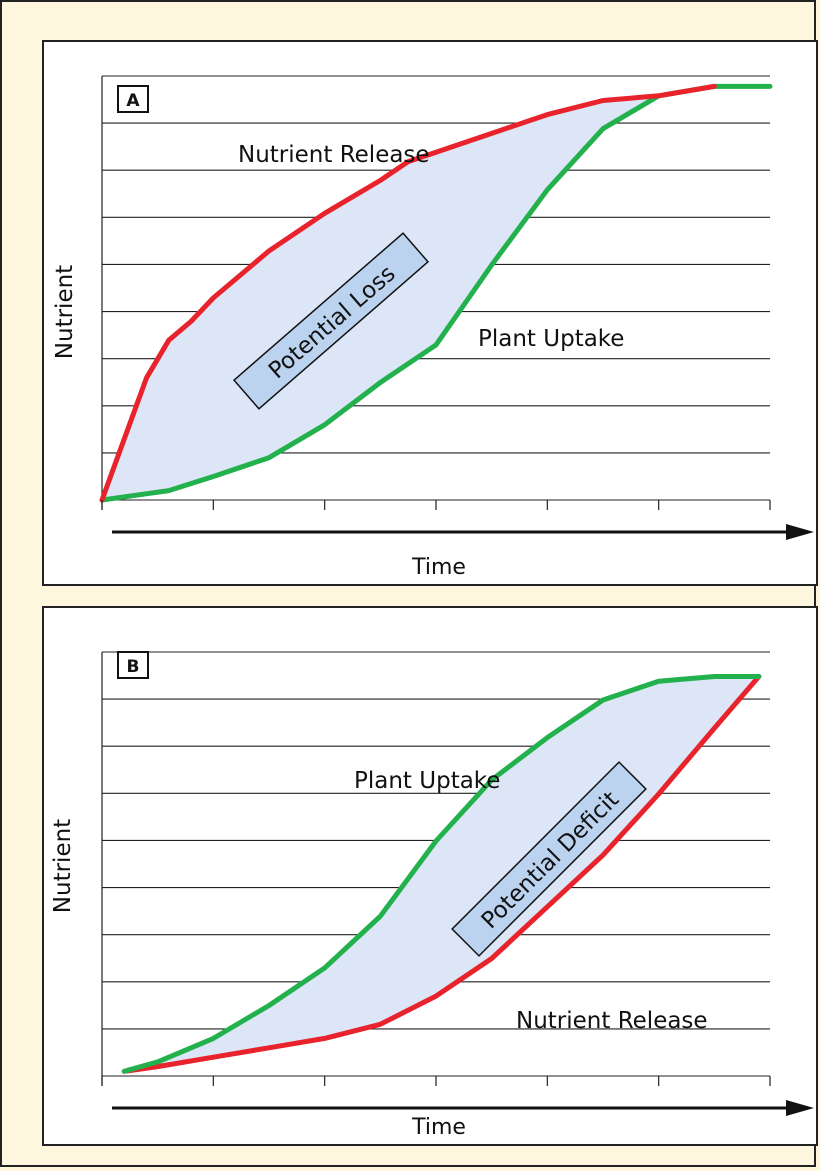 The height and width of the screenshot is (1171, 820). What do you see at coordinates (63, 866) in the screenshot?
I see `y-axis-label-b: Nutrient` at bounding box center [63, 866].